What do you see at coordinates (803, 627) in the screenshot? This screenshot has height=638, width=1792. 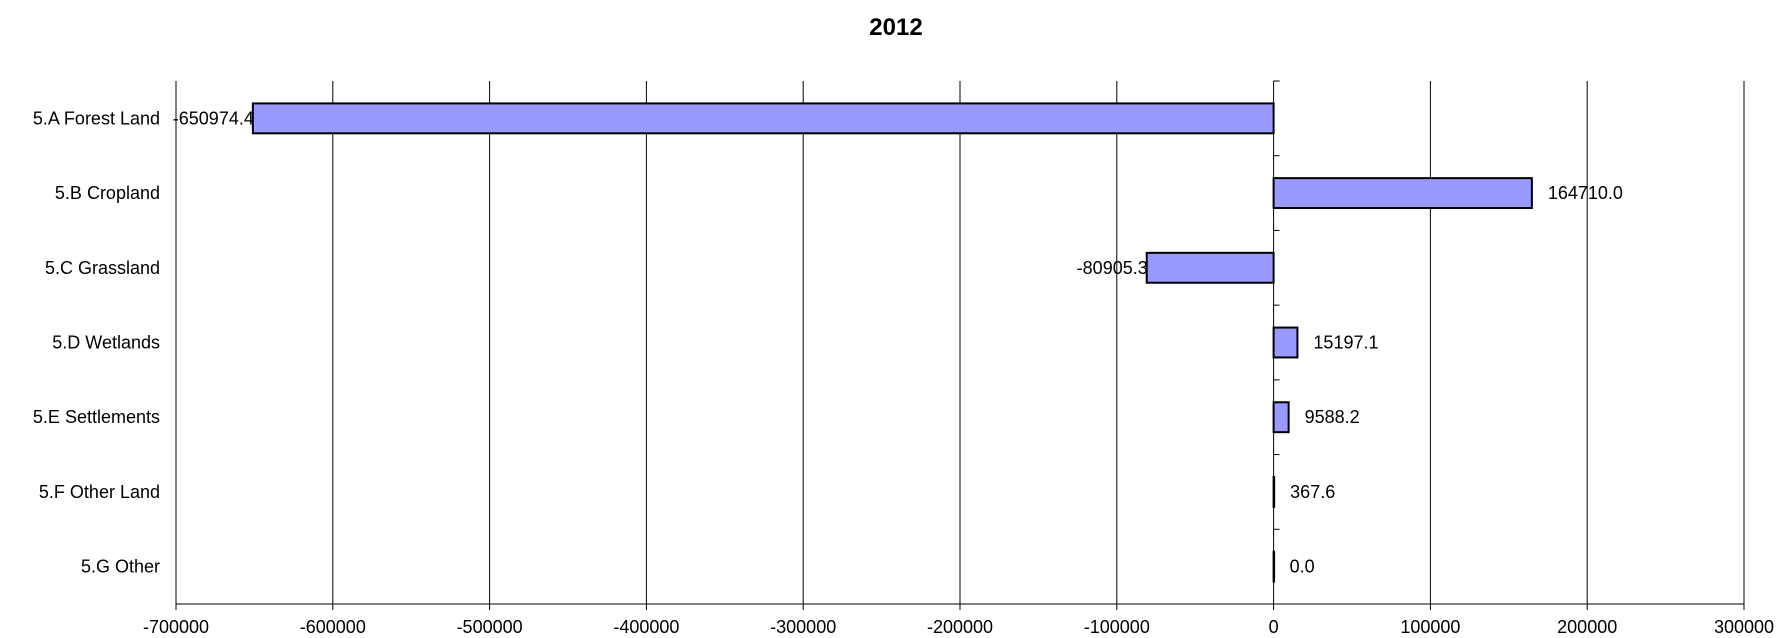 I see `x-tick-label: -300000` at bounding box center [803, 627].